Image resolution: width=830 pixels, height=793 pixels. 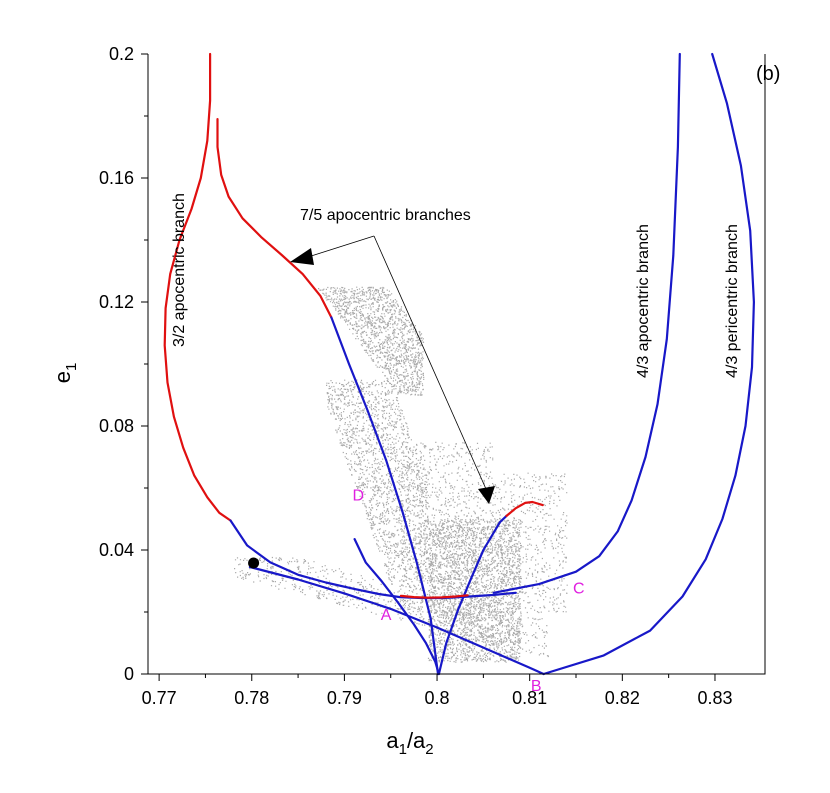 I want to click on x-tick-label: 0.82, so click(x=622, y=698).